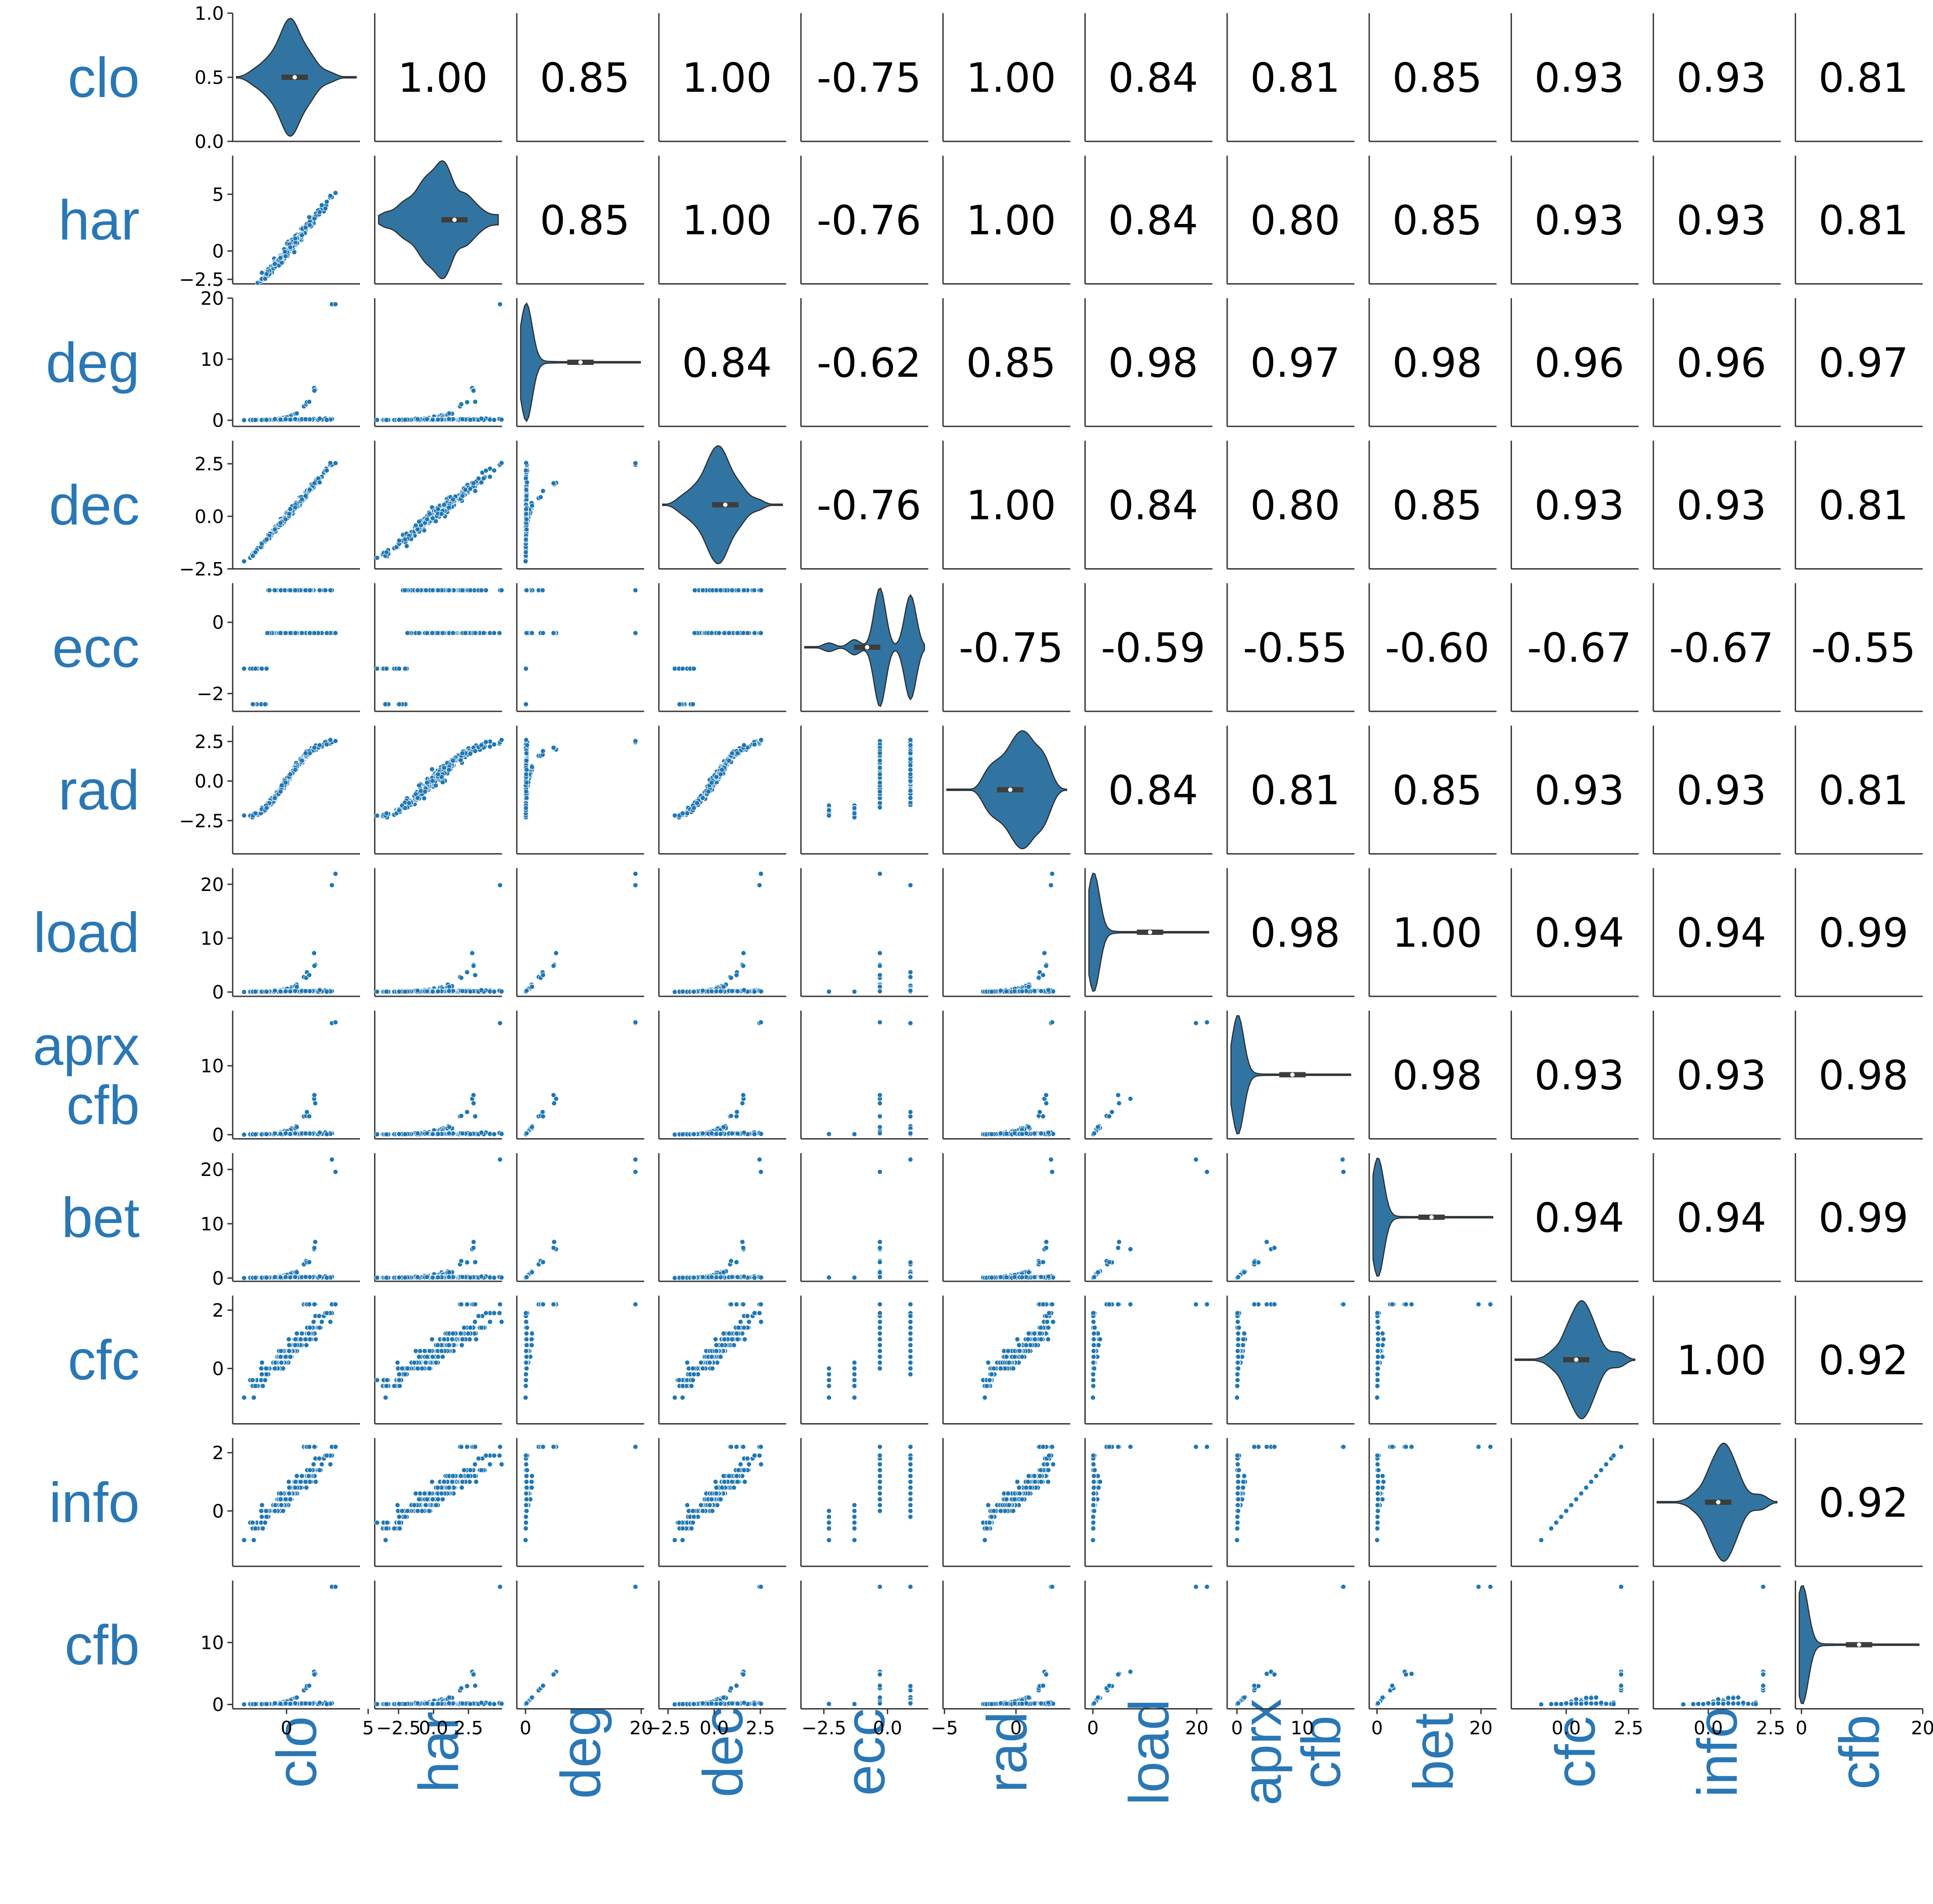  Describe the element at coordinates (1149, 1752) in the screenshot. I see `col-label-load: load` at that location.